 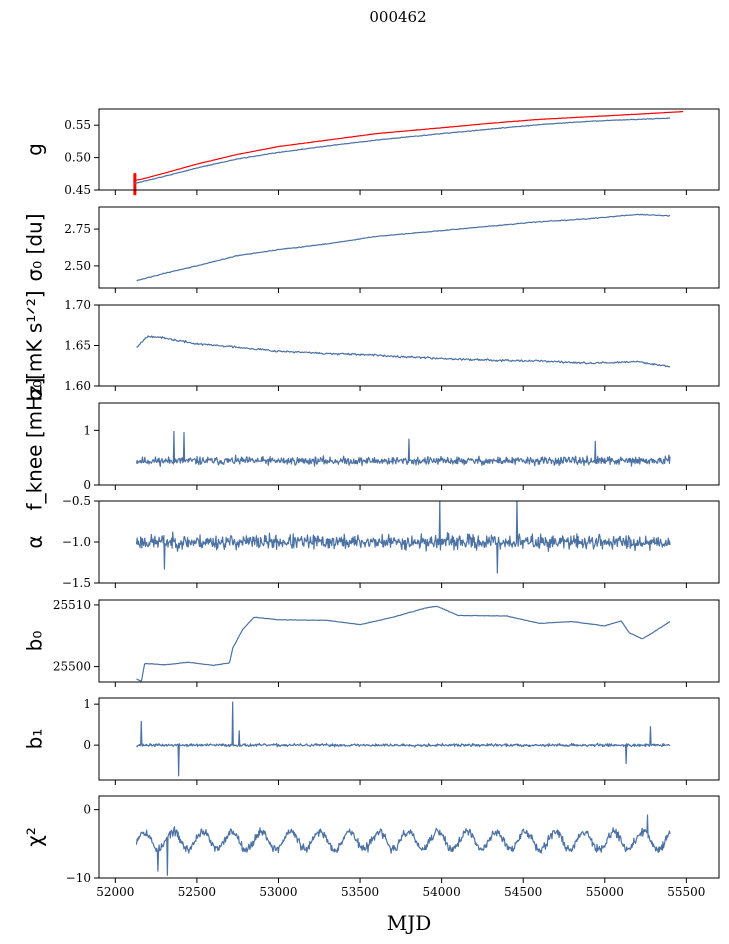 What do you see at coordinates (523, 892) in the screenshot?
I see `x-tick-label: 54500` at bounding box center [523, 892].